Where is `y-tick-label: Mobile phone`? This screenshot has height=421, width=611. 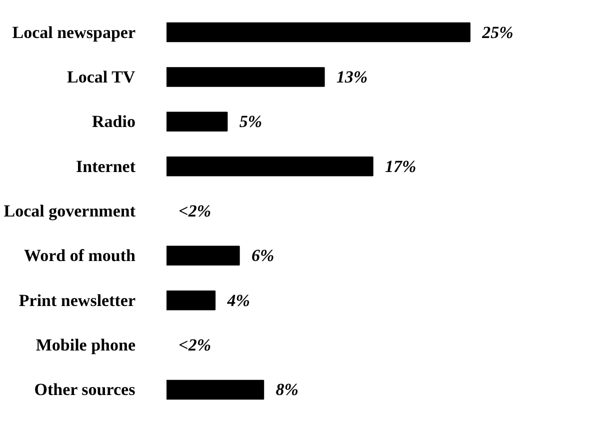 y-tick-label: Mobile phone is located at coordinates (86, 345).